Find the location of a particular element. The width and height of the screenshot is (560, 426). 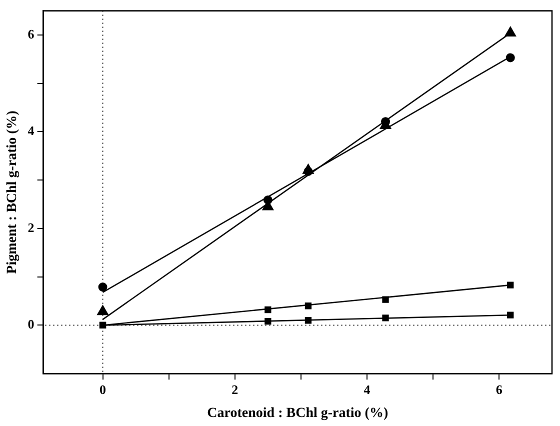

y-tick-label: 0 is located at coordinates (31, 324).